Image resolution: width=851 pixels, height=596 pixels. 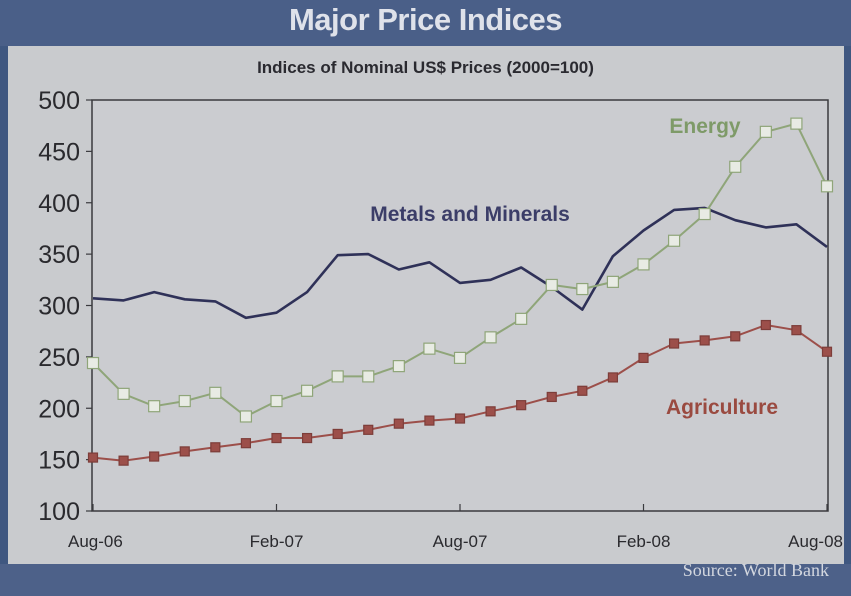 What do you see at coordinates (59, 307) in the screenshot?
I see `y-tick-label: 300` at bounding box center [59, 307].